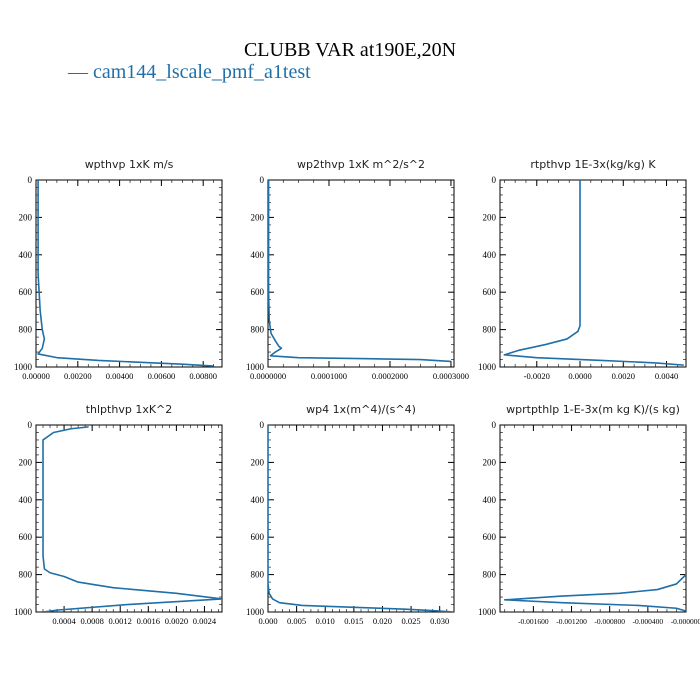 The height and width of the screenshot is (700, 700). Describe the element at coordinates (353, 621) in the screenshot. I see `x-tick-label: 0.015` at that location.